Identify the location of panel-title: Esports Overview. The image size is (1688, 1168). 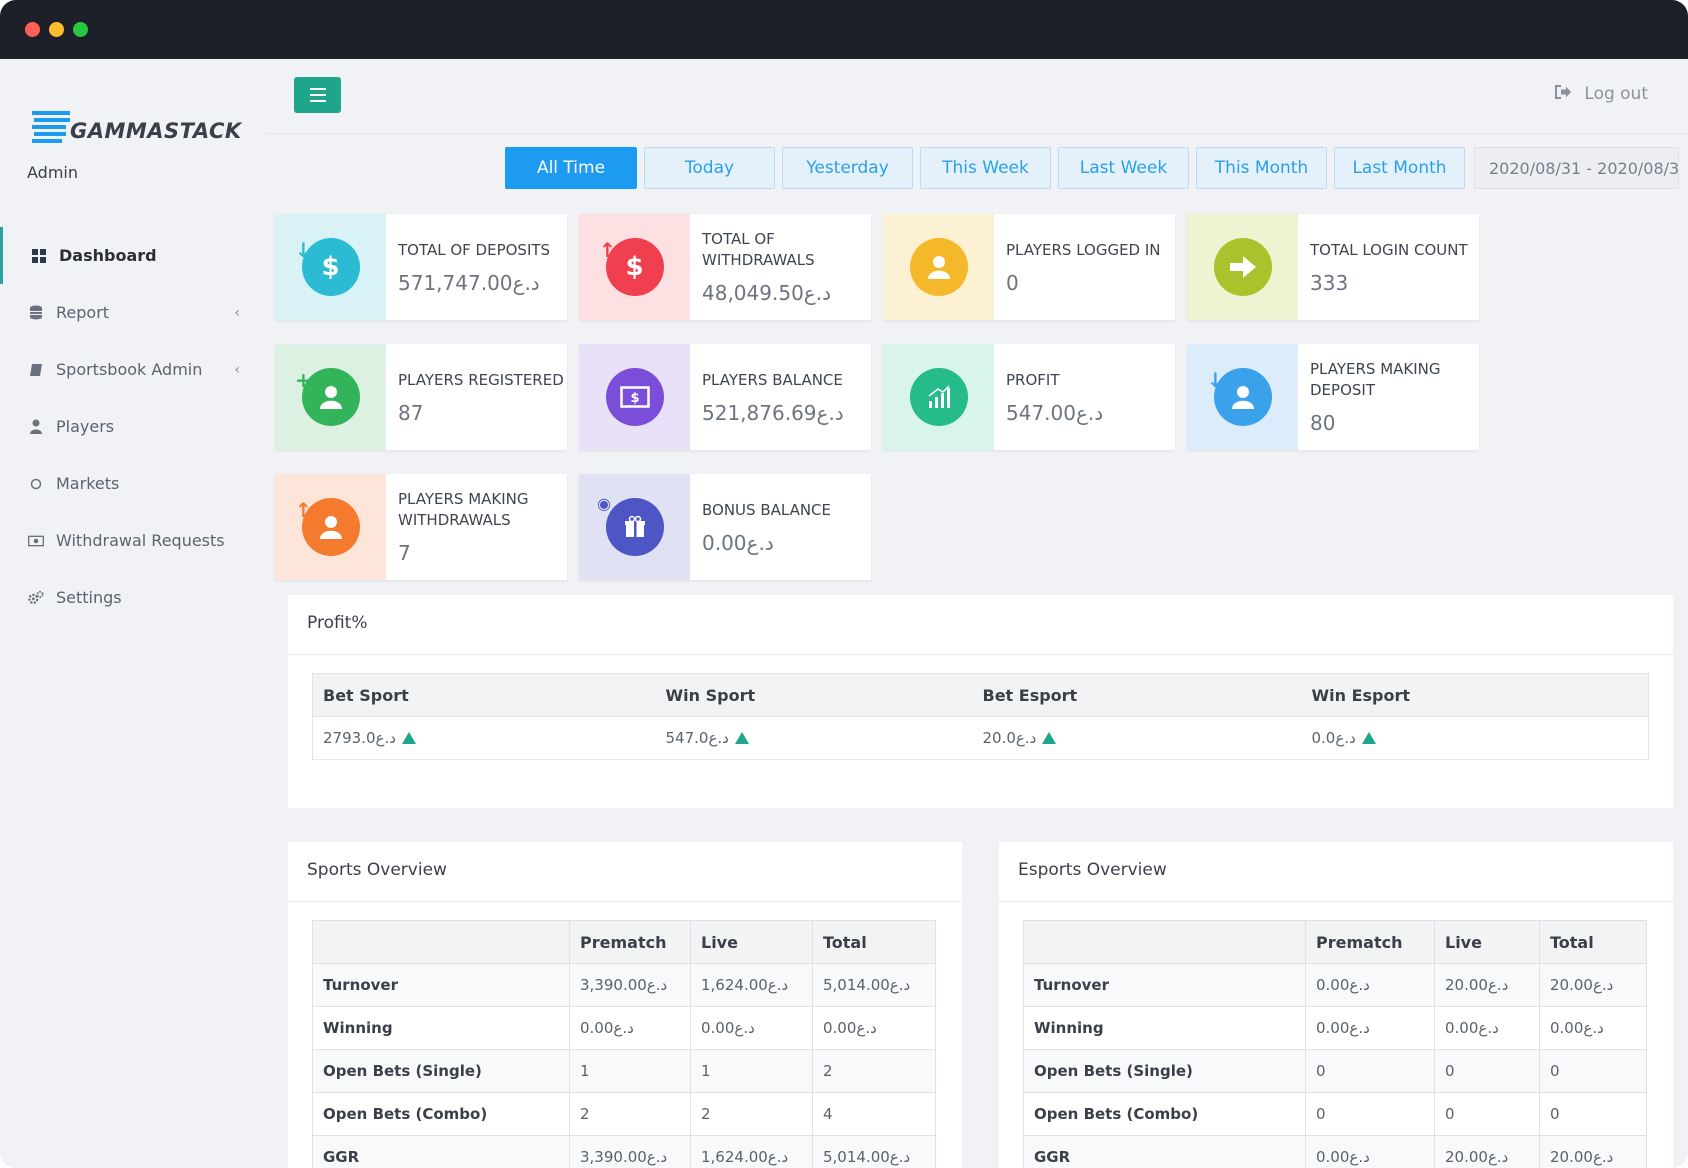
(1092, 870).